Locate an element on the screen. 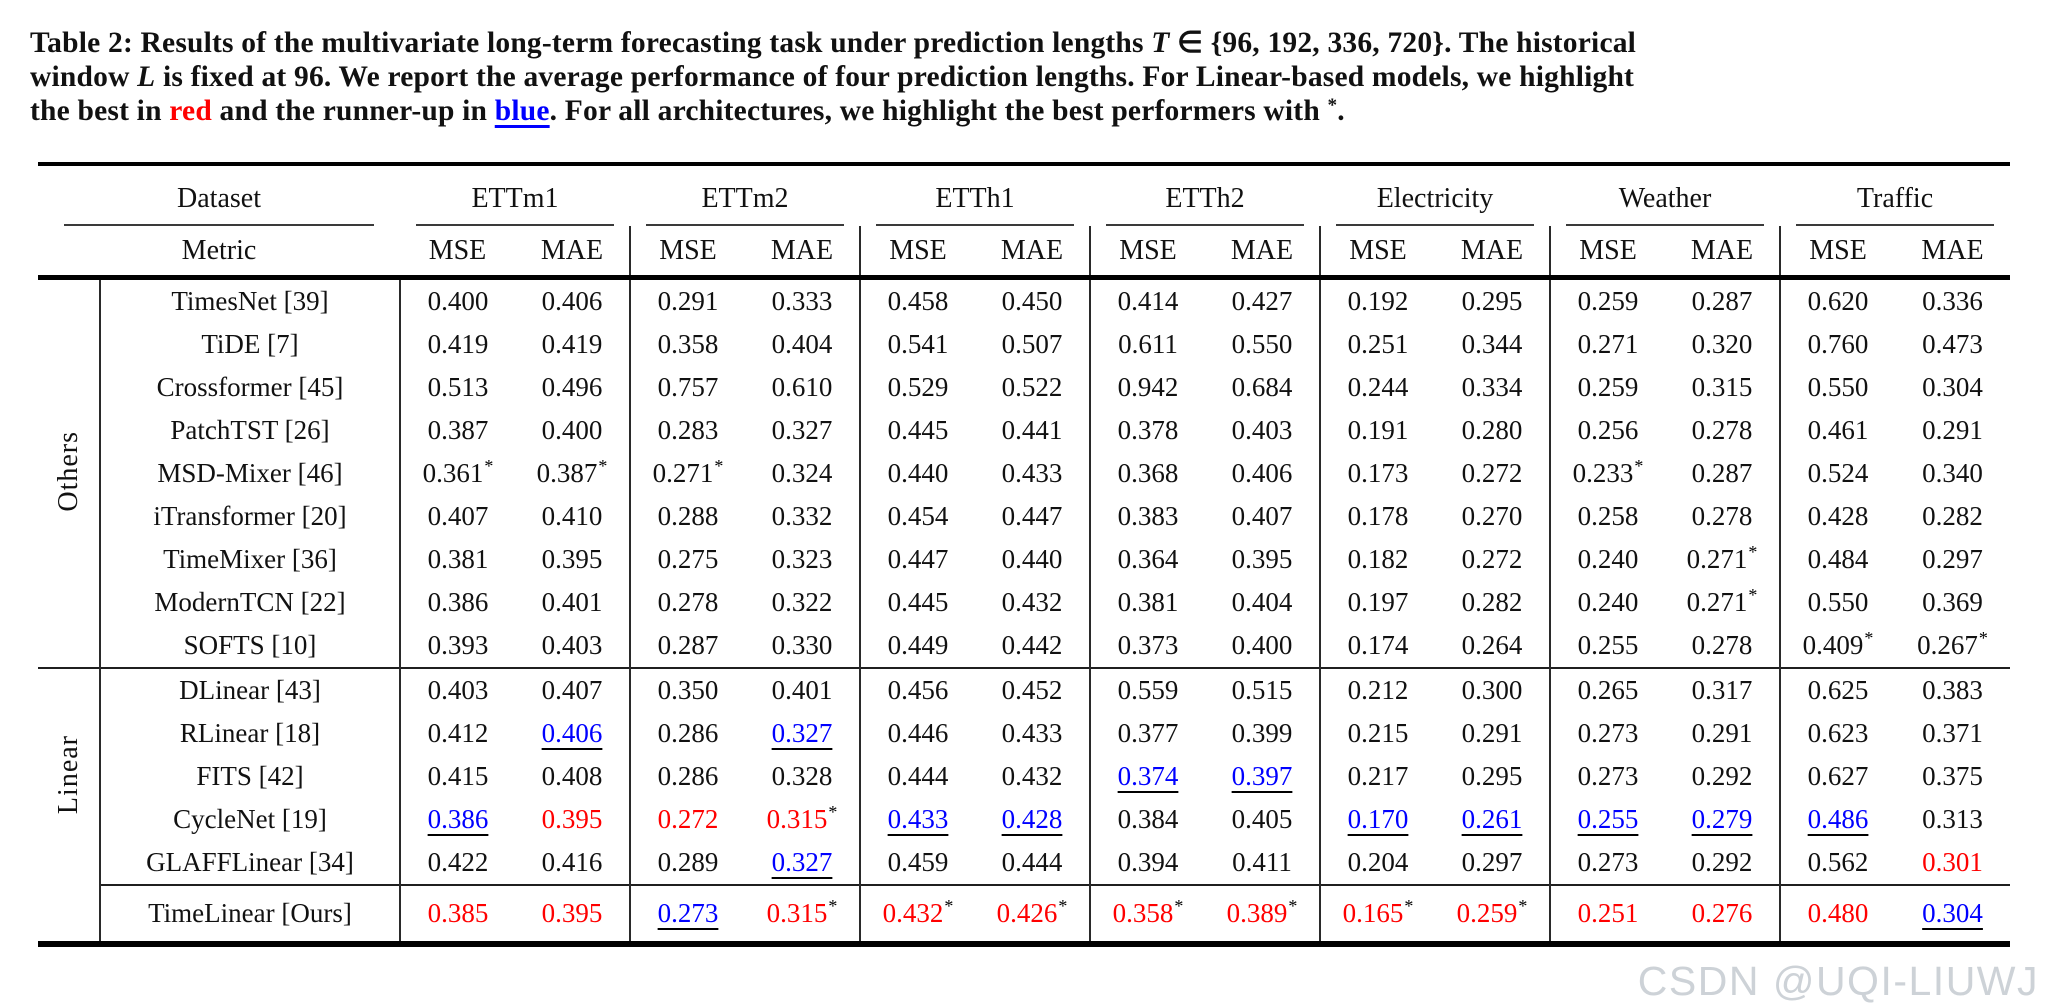 This screenshot has height=1005, width=2047. caption-text: * is located at coordinates (1332, 106).